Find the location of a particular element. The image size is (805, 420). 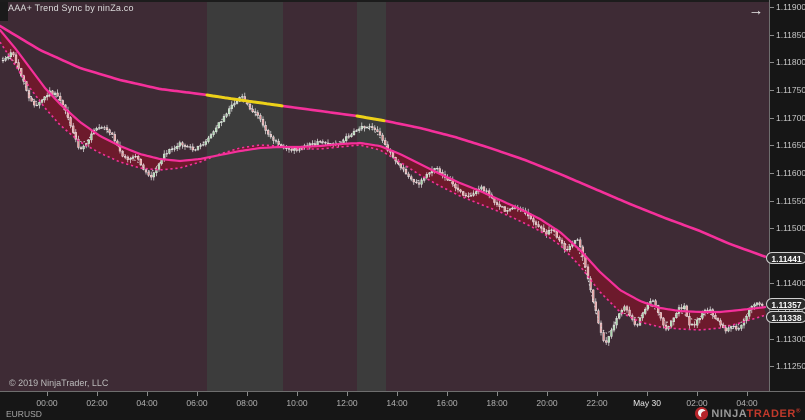

time-tick-label: 14:00 is located at coordinates (397, 403).